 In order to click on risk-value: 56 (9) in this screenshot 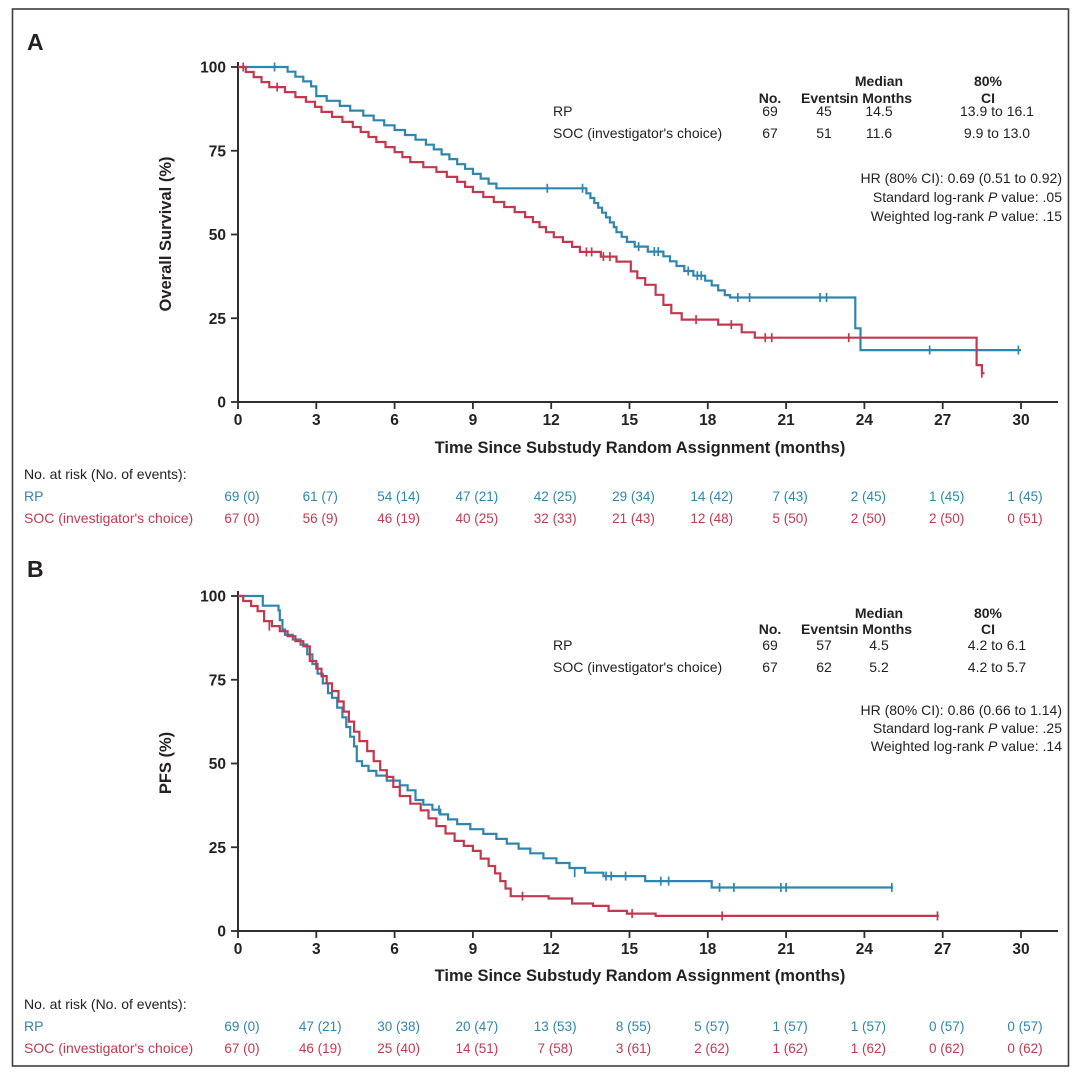, I will do `click(320, 518)`.